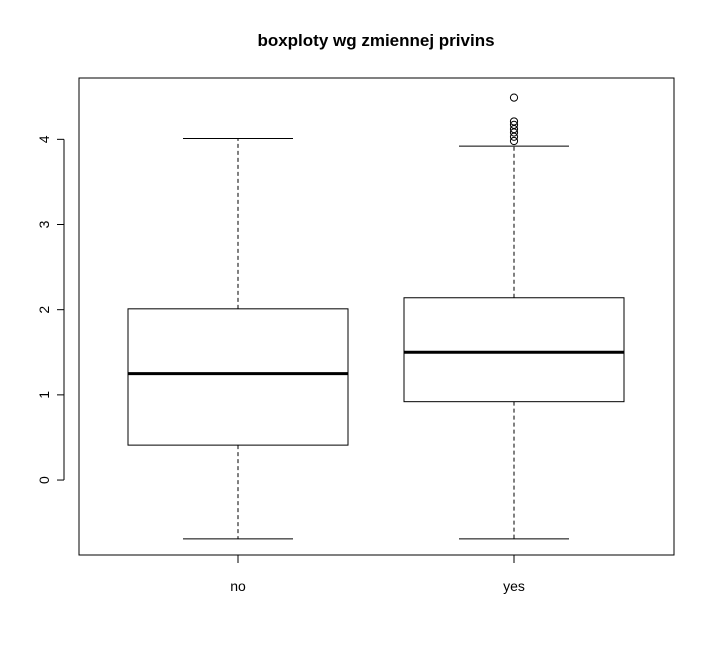 The width and height of the screenshot is (715, 654). I want to click on x-tick-label: yes, so click(514, 586).